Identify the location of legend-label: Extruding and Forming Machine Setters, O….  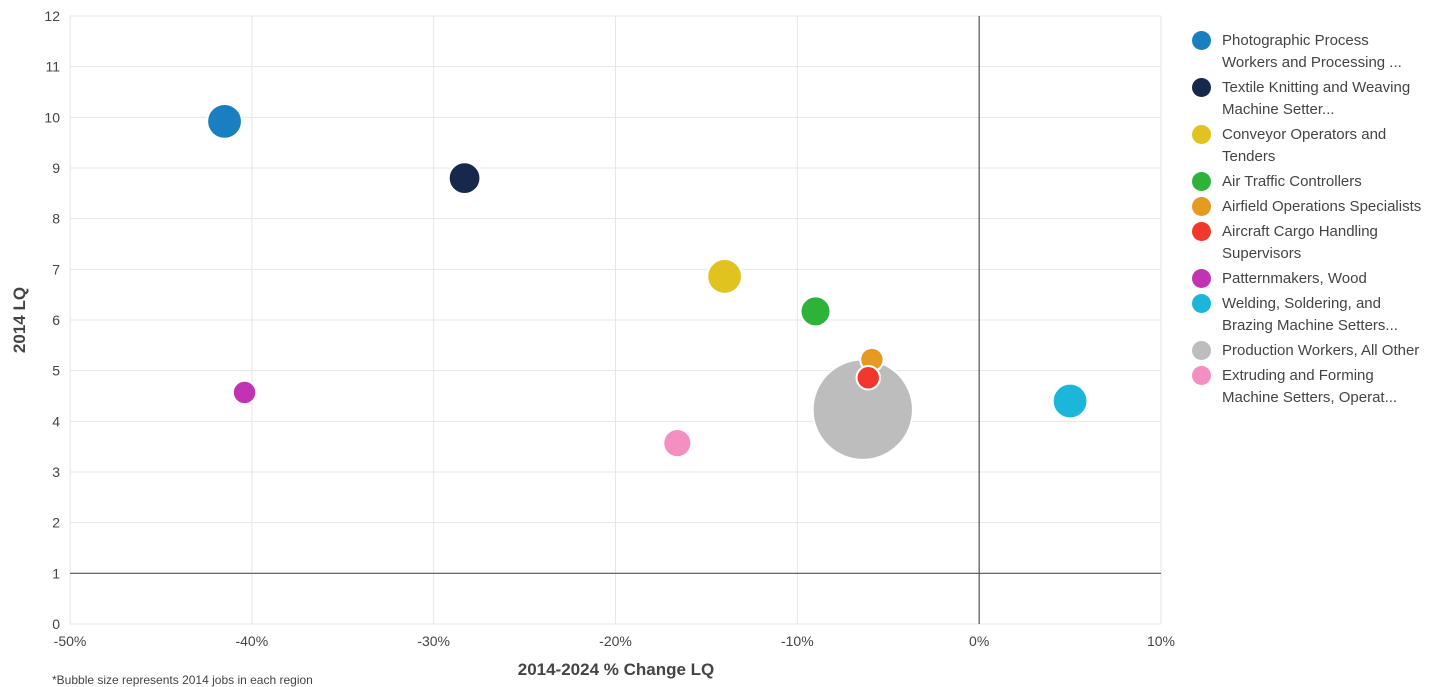
(1310, 386).